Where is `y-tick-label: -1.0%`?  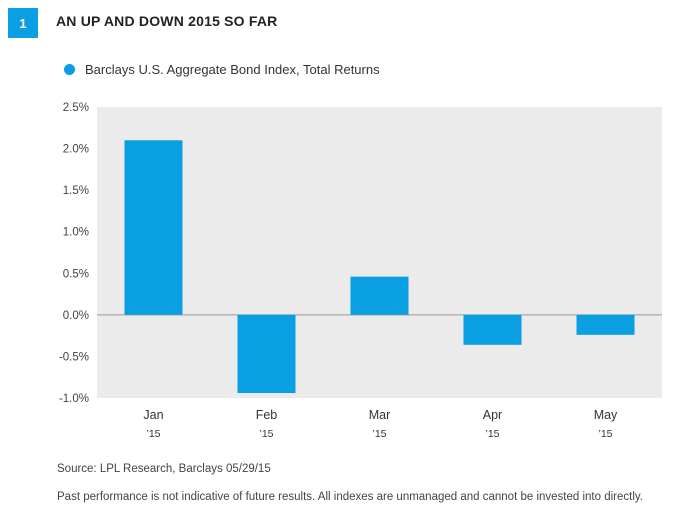
y-tick-label: -1.0% is located at coordinates (74, 399).